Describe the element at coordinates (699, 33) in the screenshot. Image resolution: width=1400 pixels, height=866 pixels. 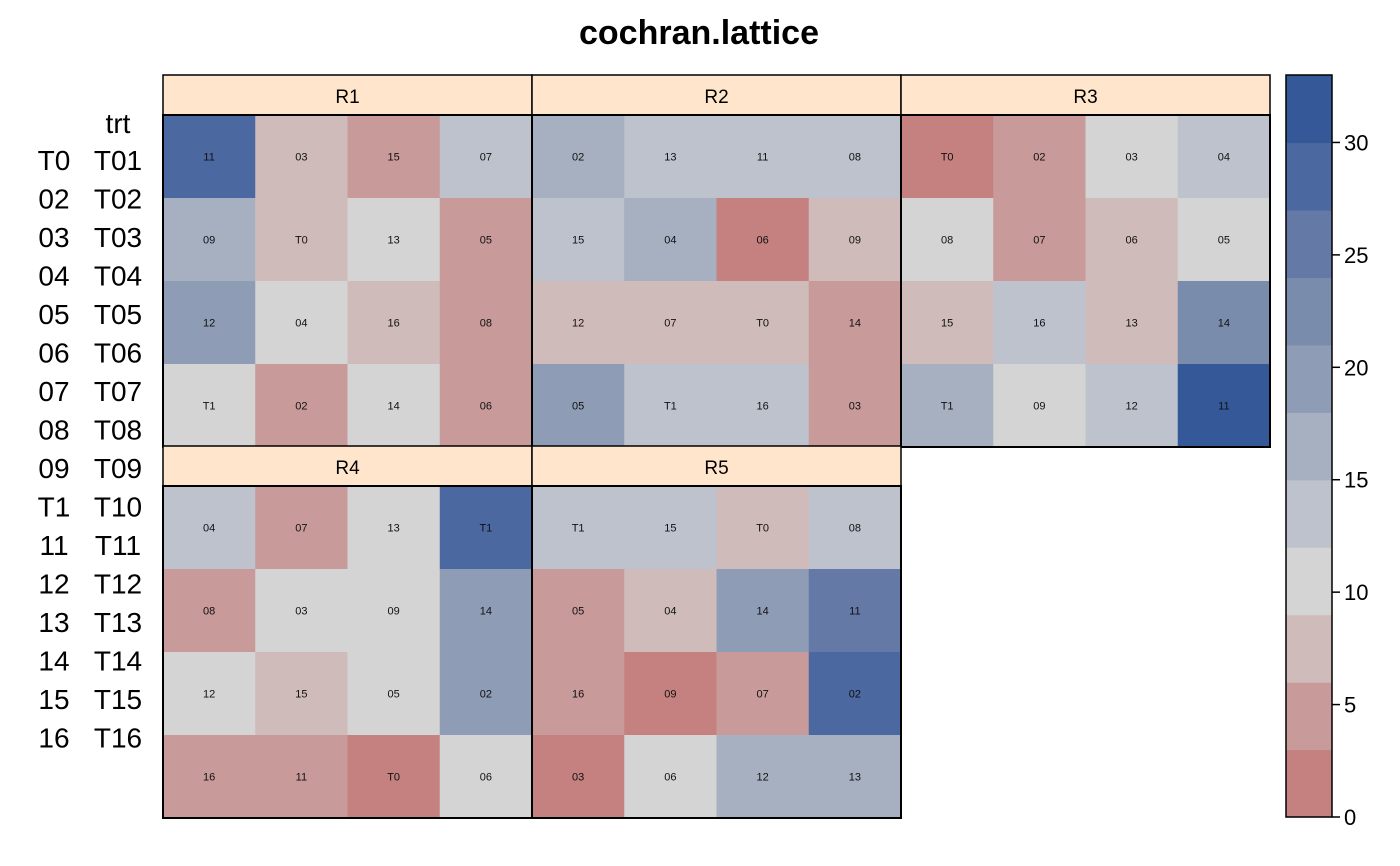
I see `chart-title: cochran.lattice` at that location.